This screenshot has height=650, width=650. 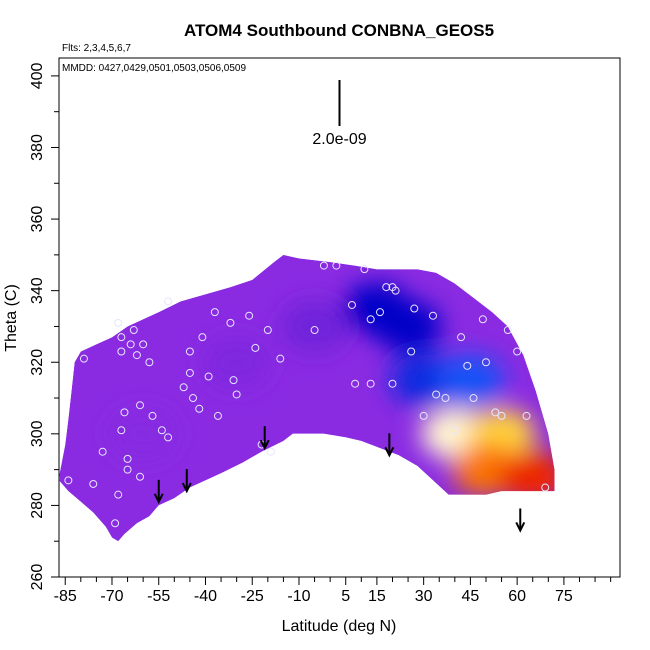 What do you see at coordinates (11, 318) in the screenshot?
I see `y-axis-label: Theta (C)` at bounding box center [11, 318].